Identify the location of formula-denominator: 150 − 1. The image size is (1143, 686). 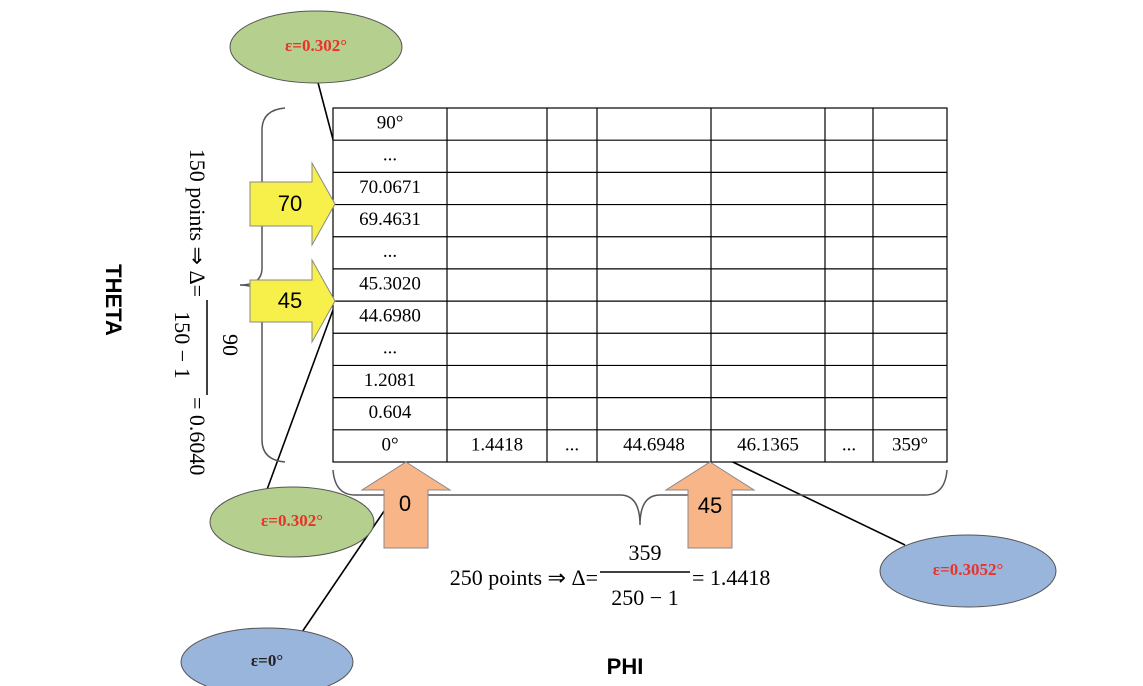
(182, 344).